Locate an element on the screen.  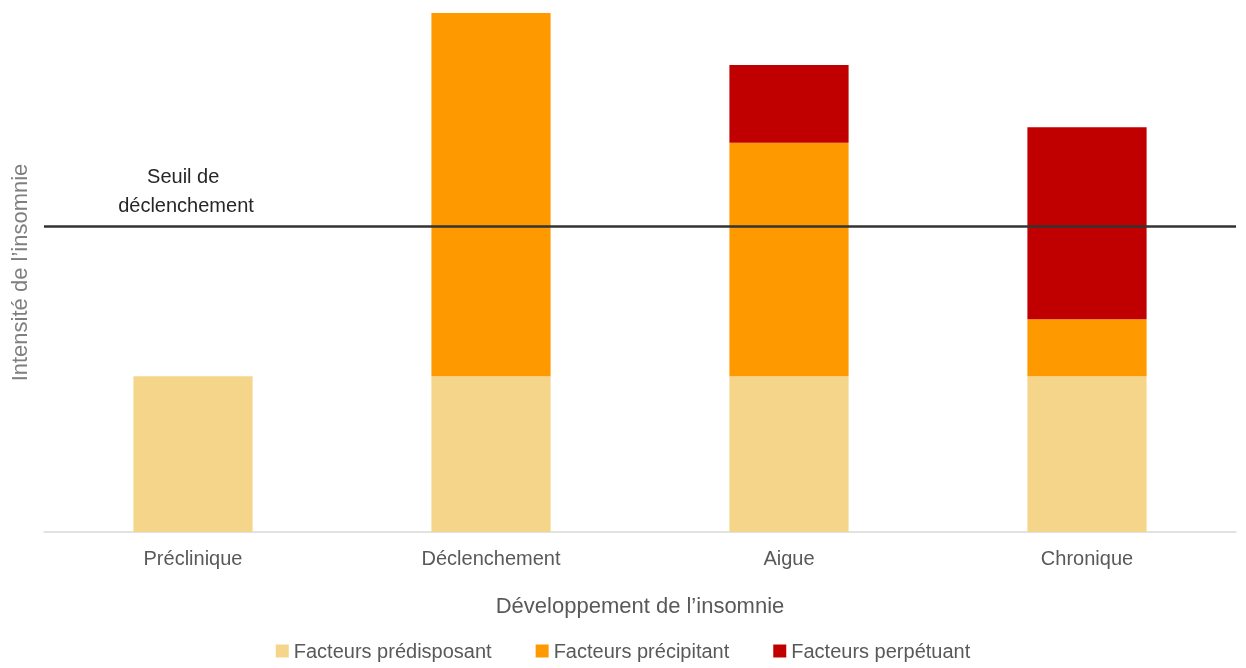
x-tick-label: Préclinique is located at coordinates (193, 558).